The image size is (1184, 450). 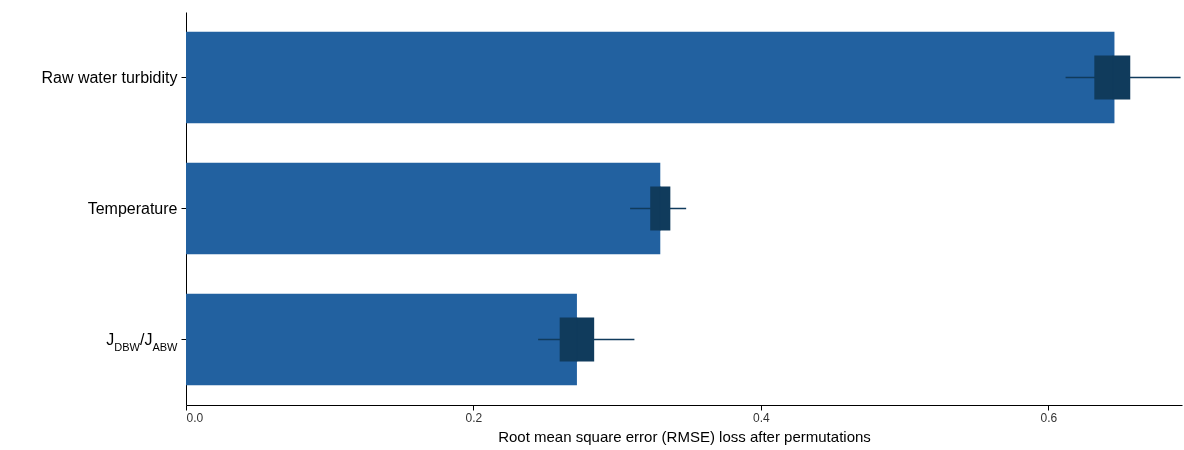 I want to click on x-axis-title: Root mean square error (RMSE) loss after permutations, so click(x=684, y=436).